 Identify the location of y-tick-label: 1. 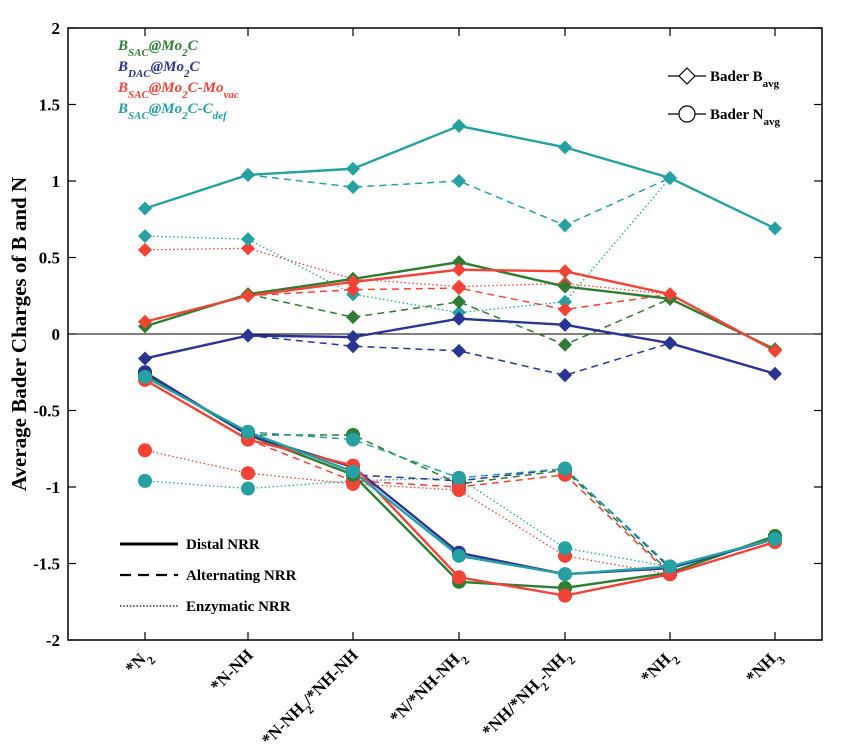
(56, 181).